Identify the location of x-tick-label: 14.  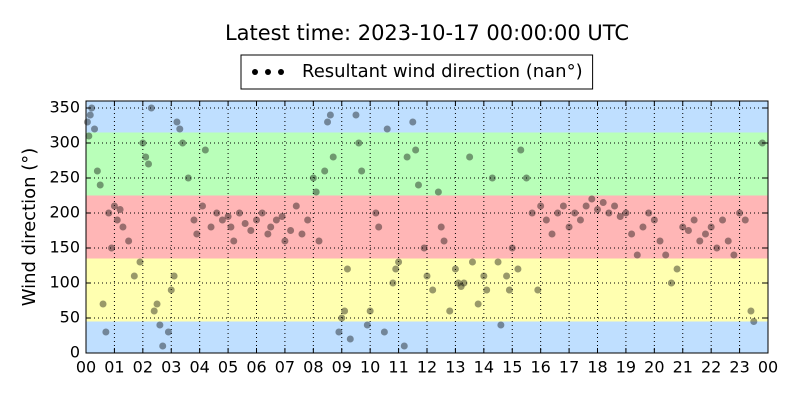
(484, 367).